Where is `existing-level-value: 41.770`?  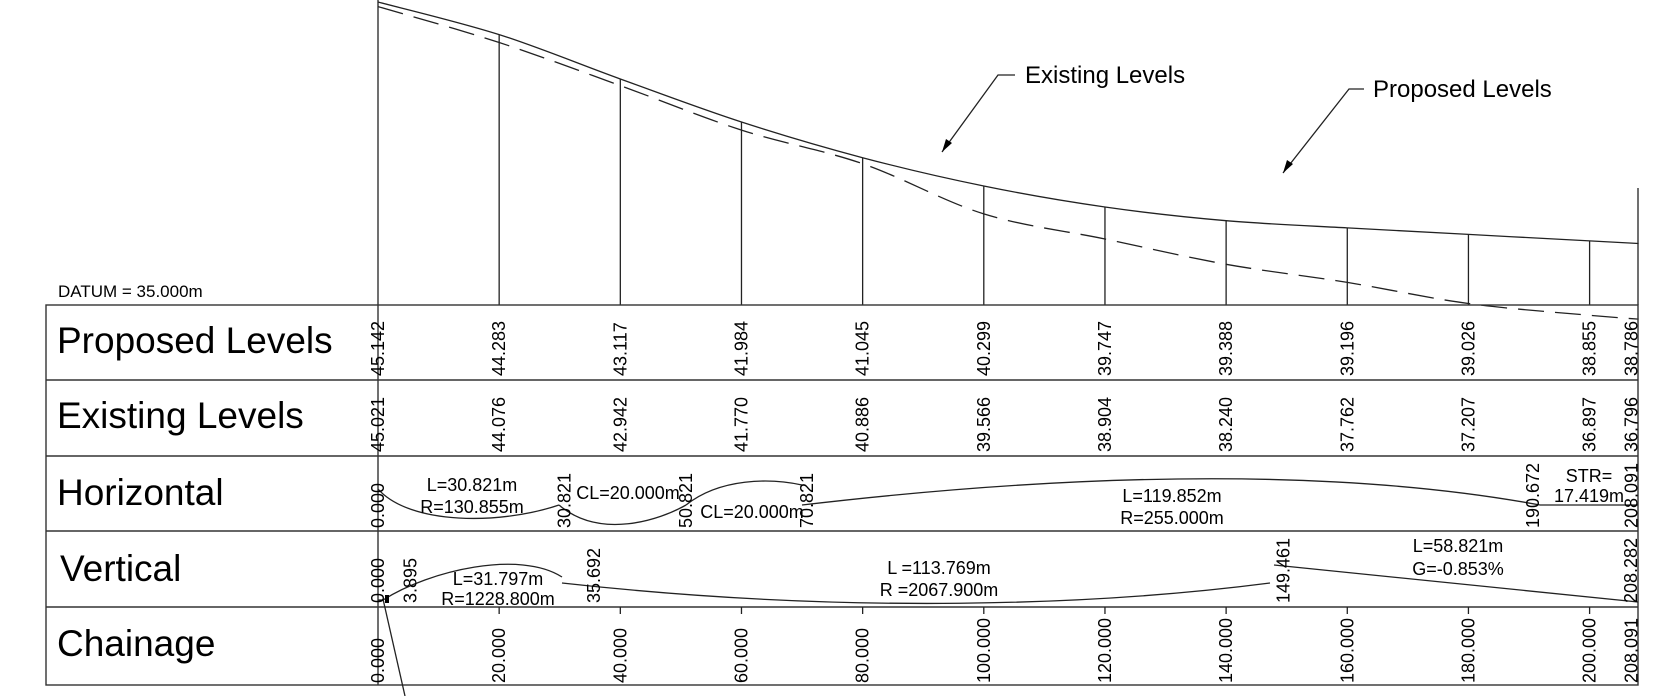
existing-level-value: 41.770 is located at coordinates (742, 424).